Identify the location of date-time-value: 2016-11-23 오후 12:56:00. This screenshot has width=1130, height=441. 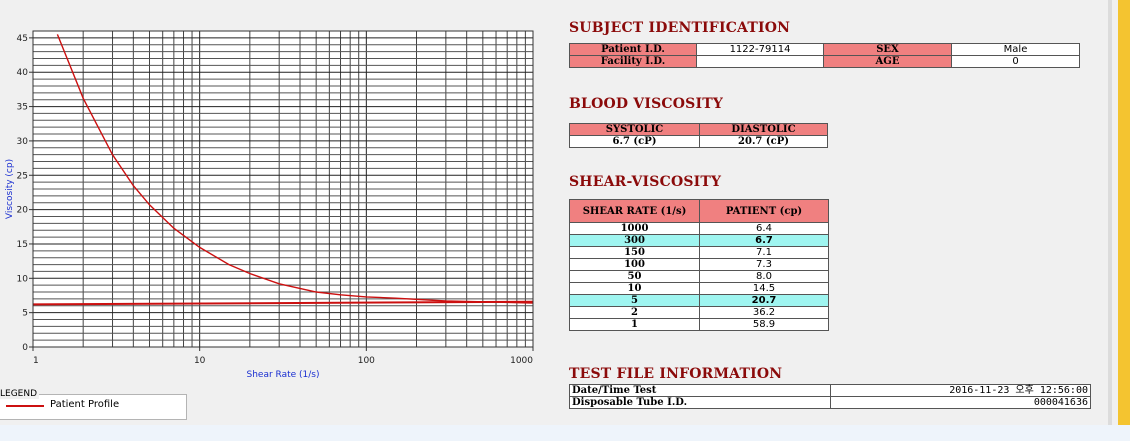
(960, 390).